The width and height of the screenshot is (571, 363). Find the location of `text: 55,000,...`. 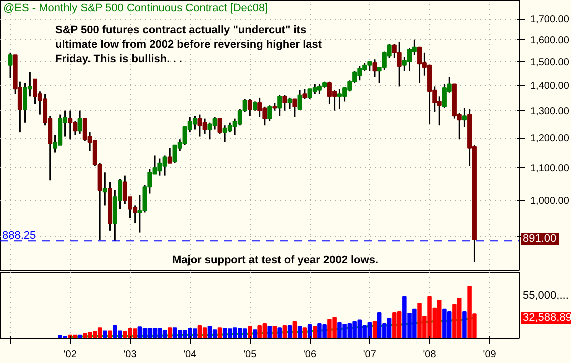

text: 55,000,... is located at coordinates (546, 296).